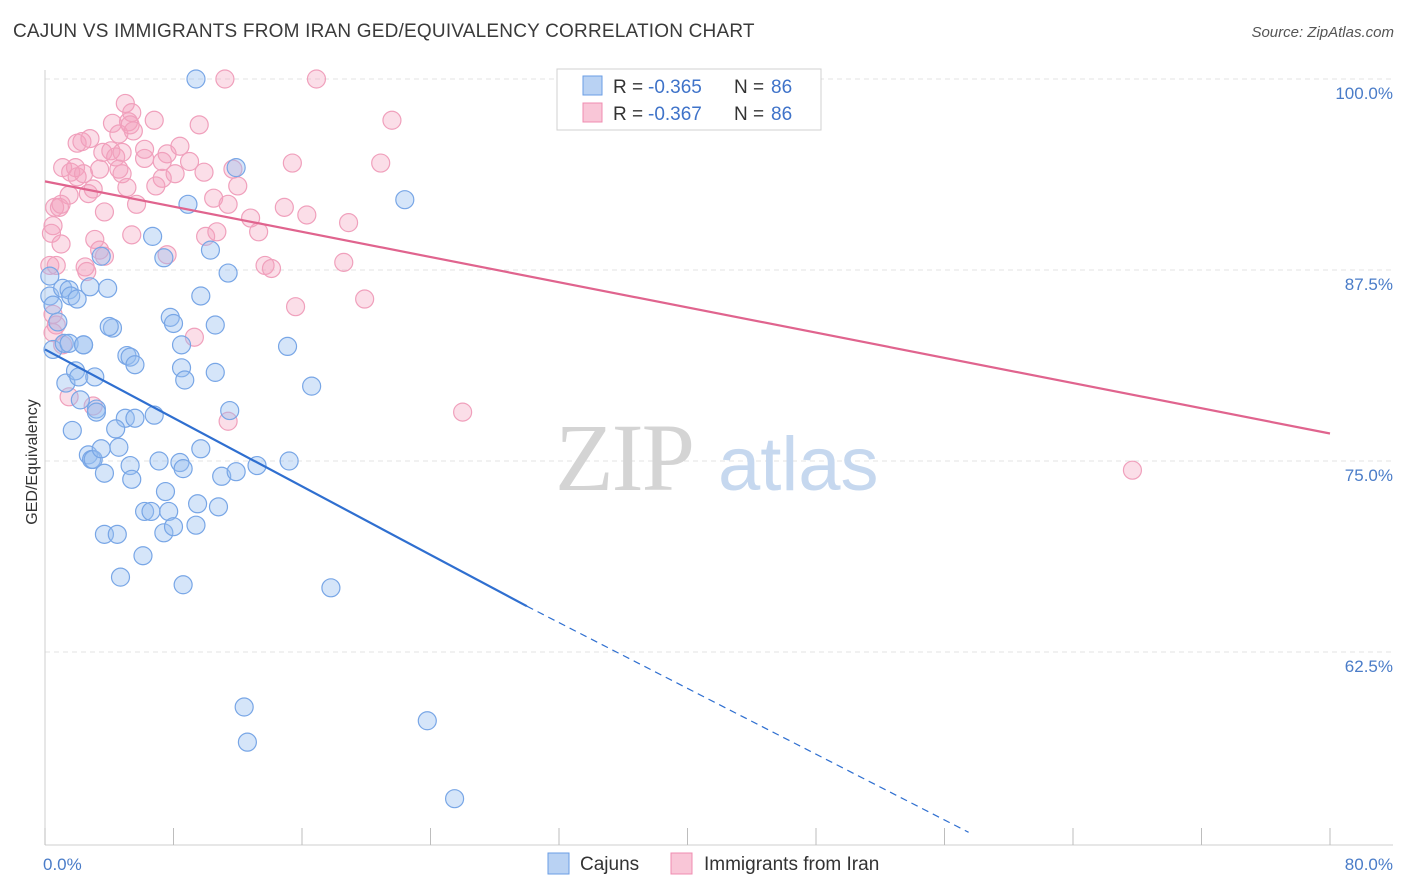 The image size is (1406, 892). What do you see at coordinates (592, 112) in the screenshot?
I see `legend-swatch-iran` at bounding box center [592, 112].